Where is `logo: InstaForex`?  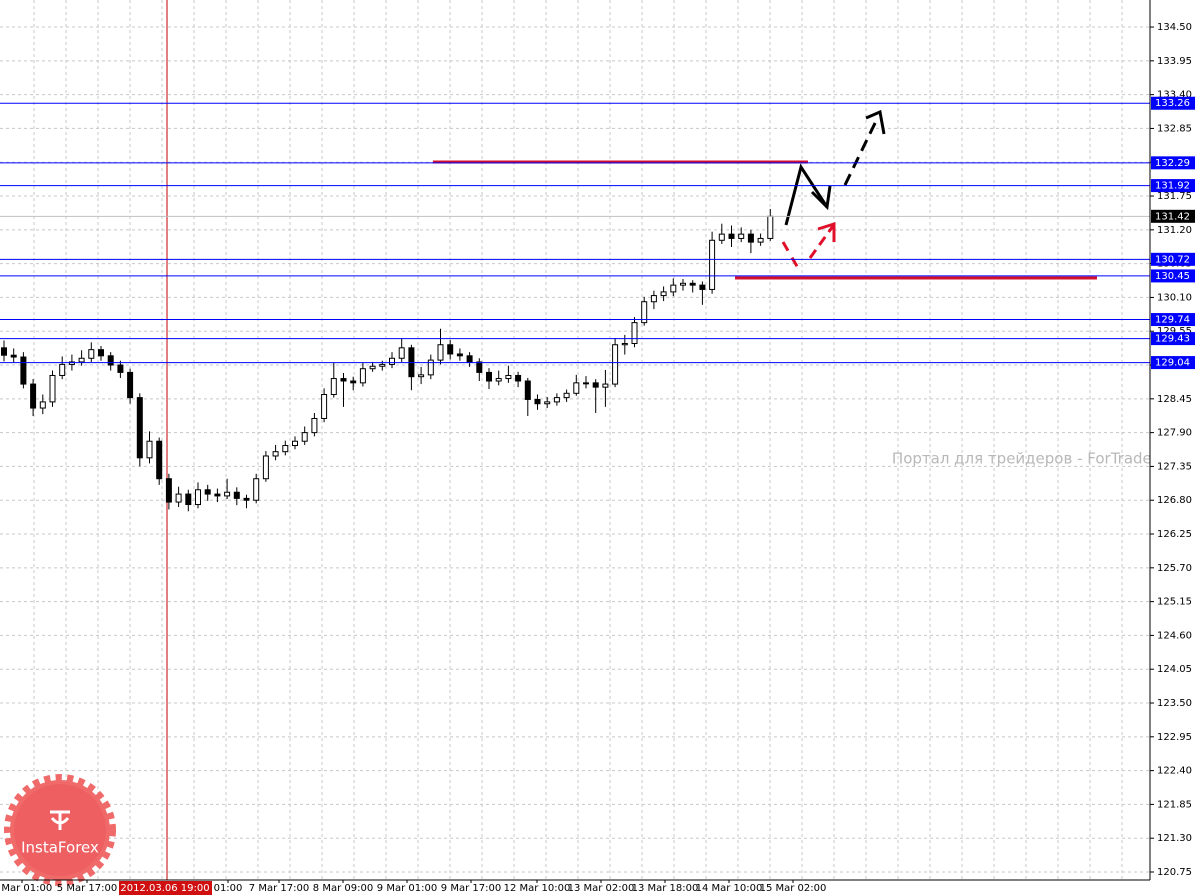 logo: InstaForex is located at coordinates (60, 830).